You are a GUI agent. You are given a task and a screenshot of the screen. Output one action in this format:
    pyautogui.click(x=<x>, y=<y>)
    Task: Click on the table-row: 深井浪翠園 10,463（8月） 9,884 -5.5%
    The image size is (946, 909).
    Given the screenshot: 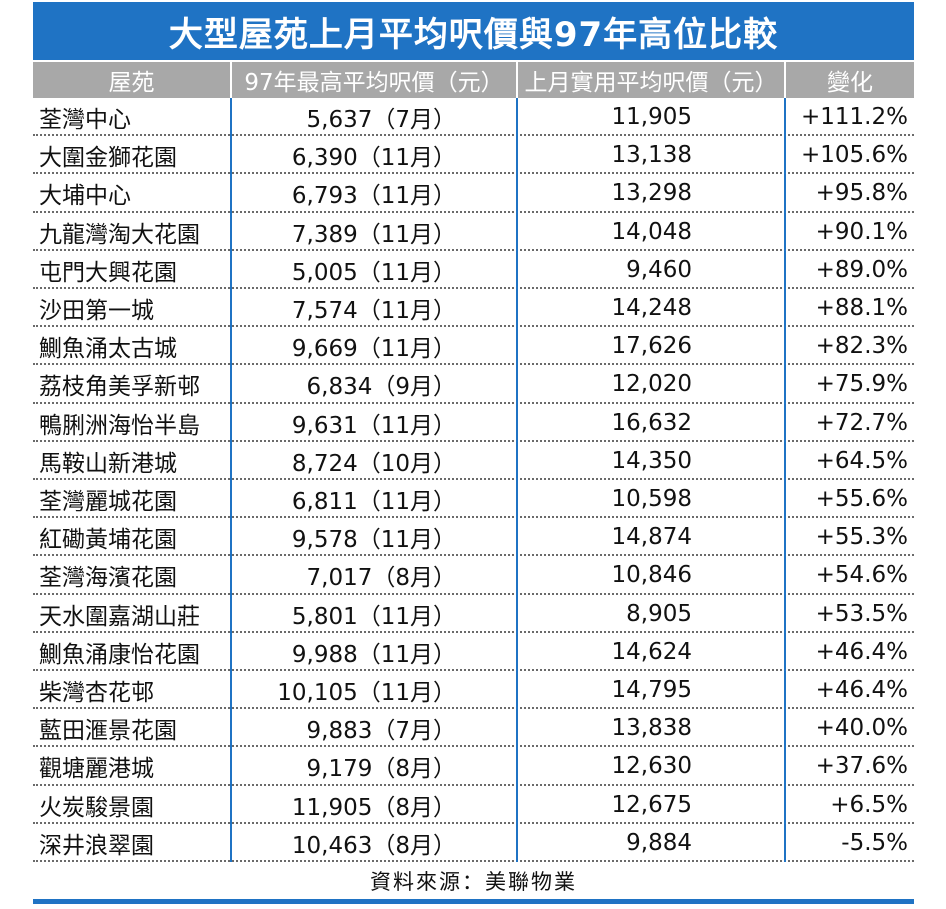 What is the action you would take?
    pyautogui.click(x=473, y=843)
    